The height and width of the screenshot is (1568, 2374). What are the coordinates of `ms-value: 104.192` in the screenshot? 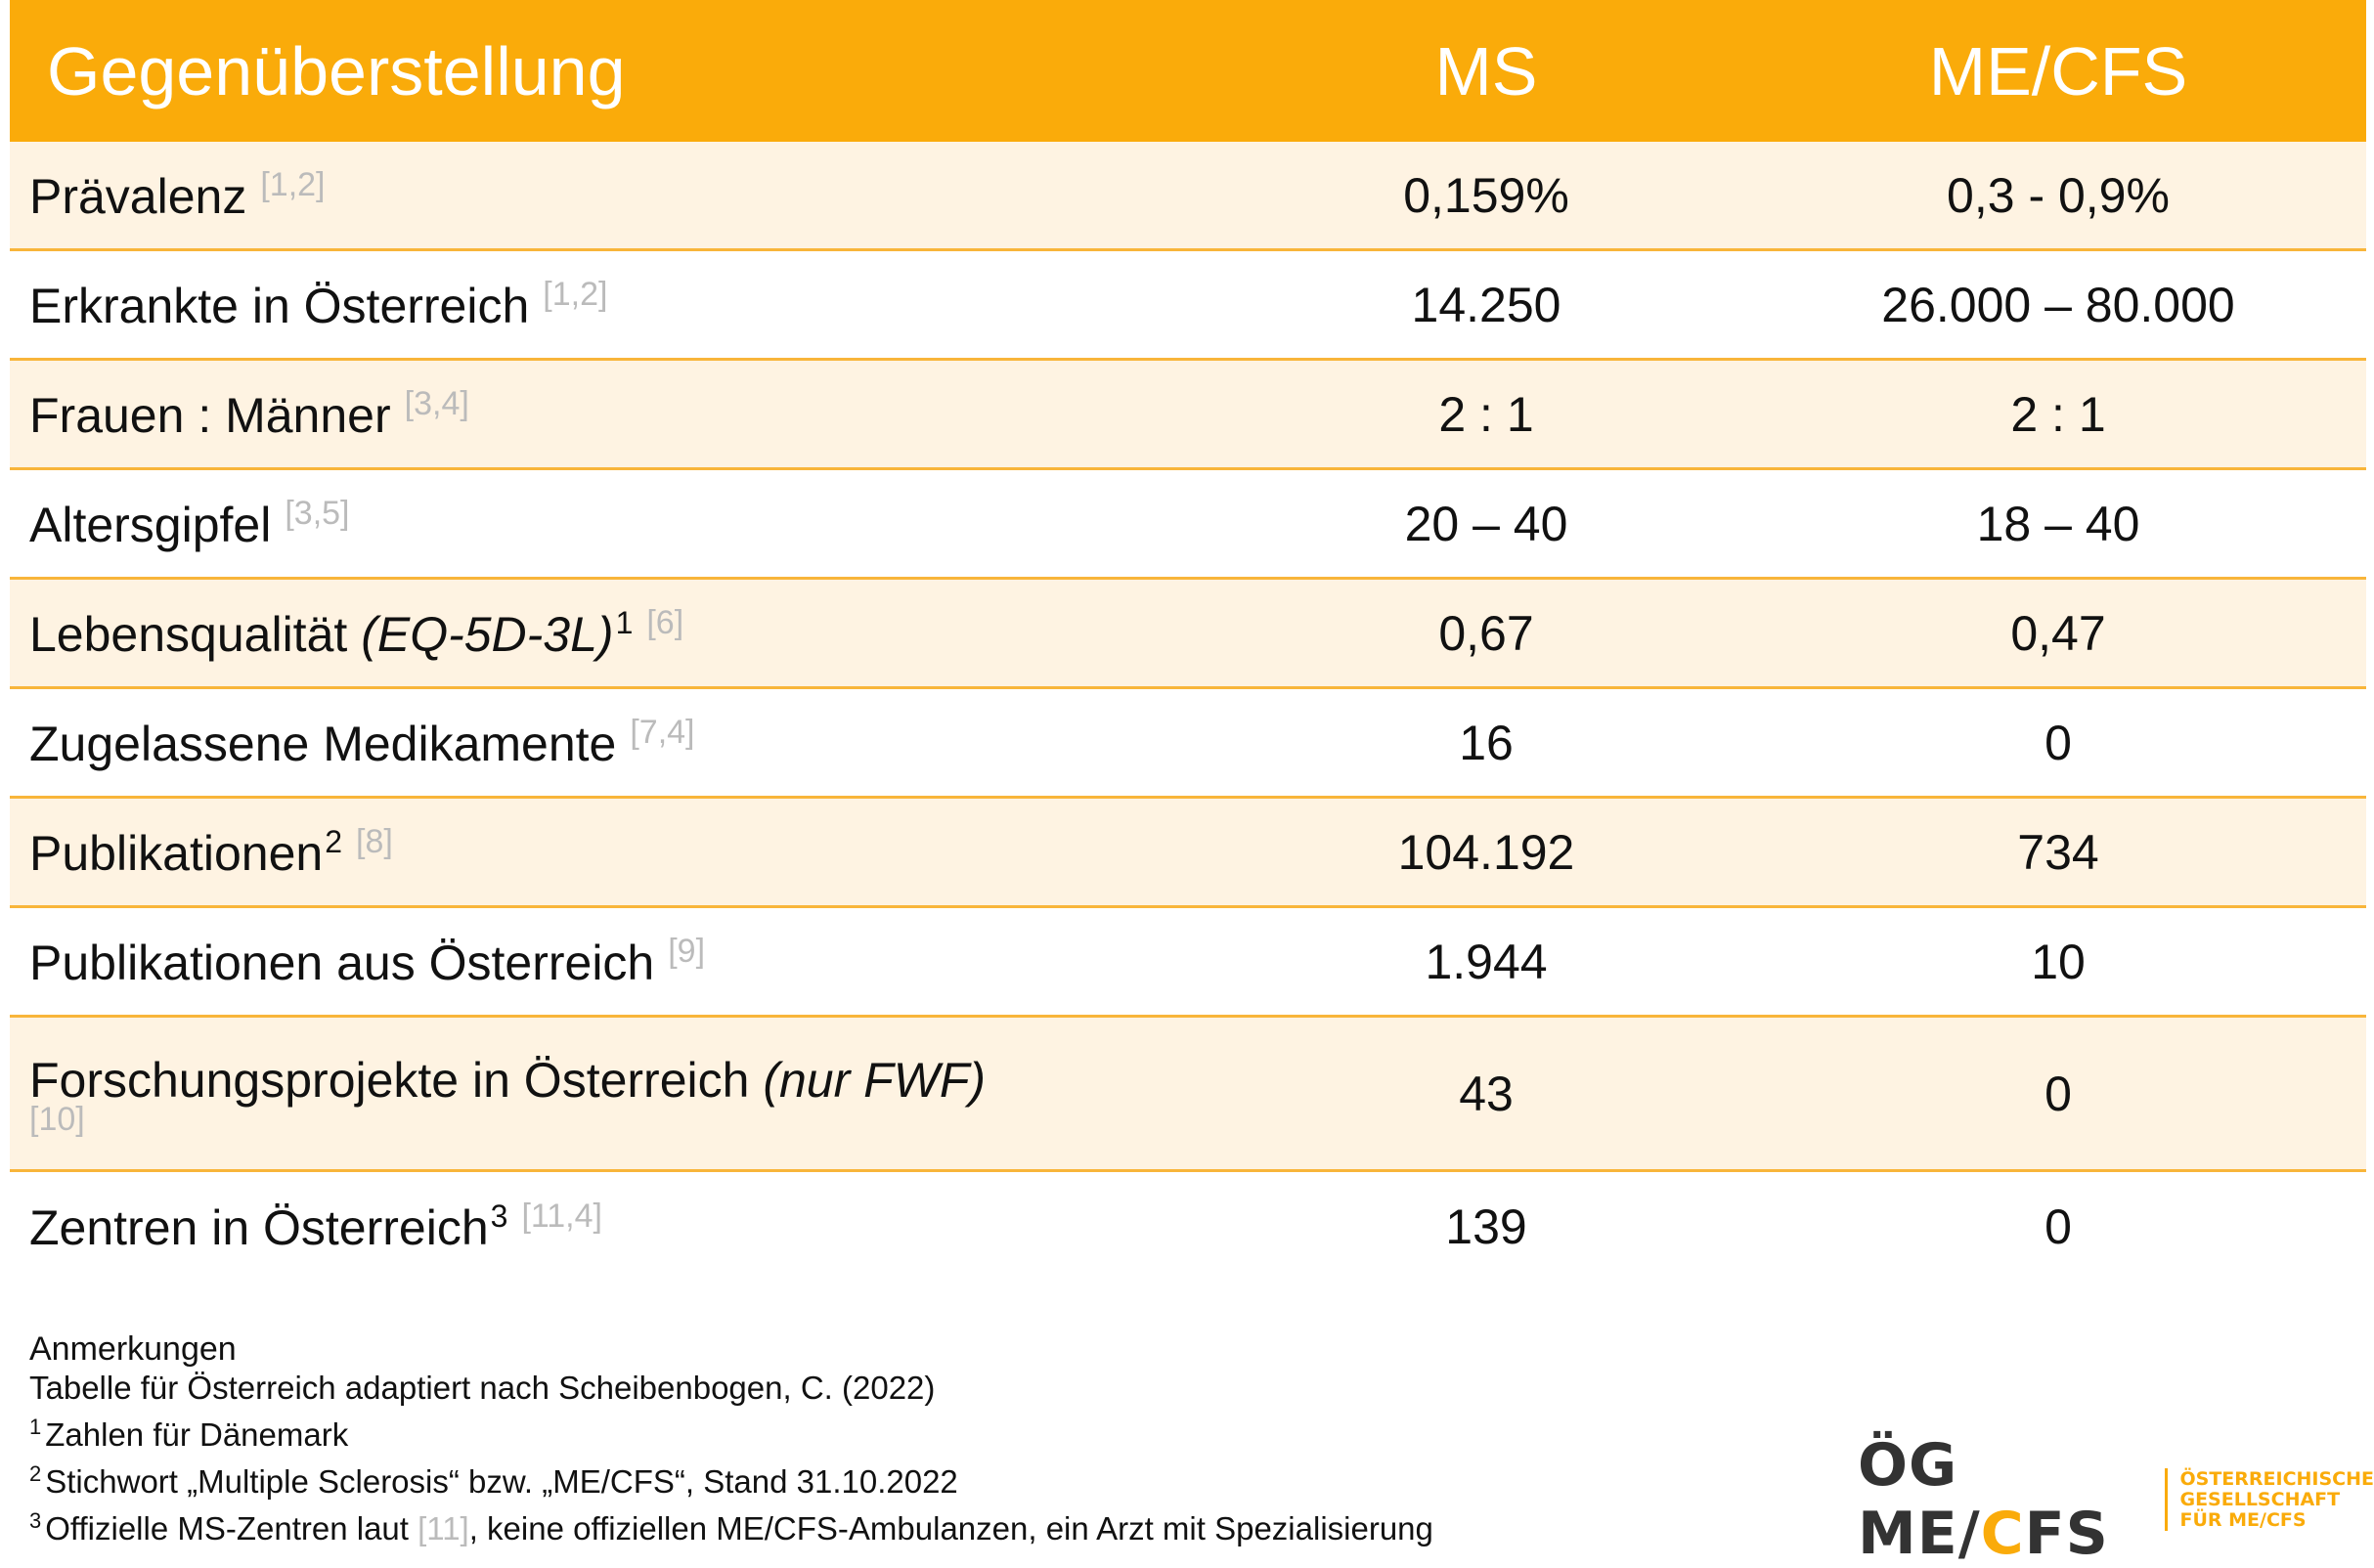 It's located at (1486, 852).